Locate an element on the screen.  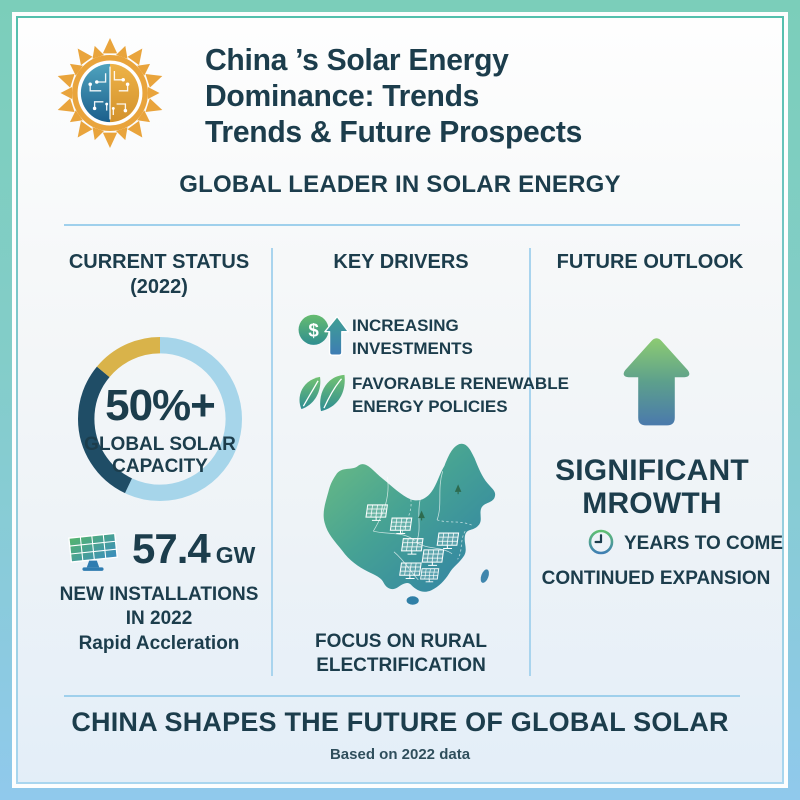
donut-chart: 50%+ GLOBAL SOLAR CAPACITY is located at coordinates (160, 419).